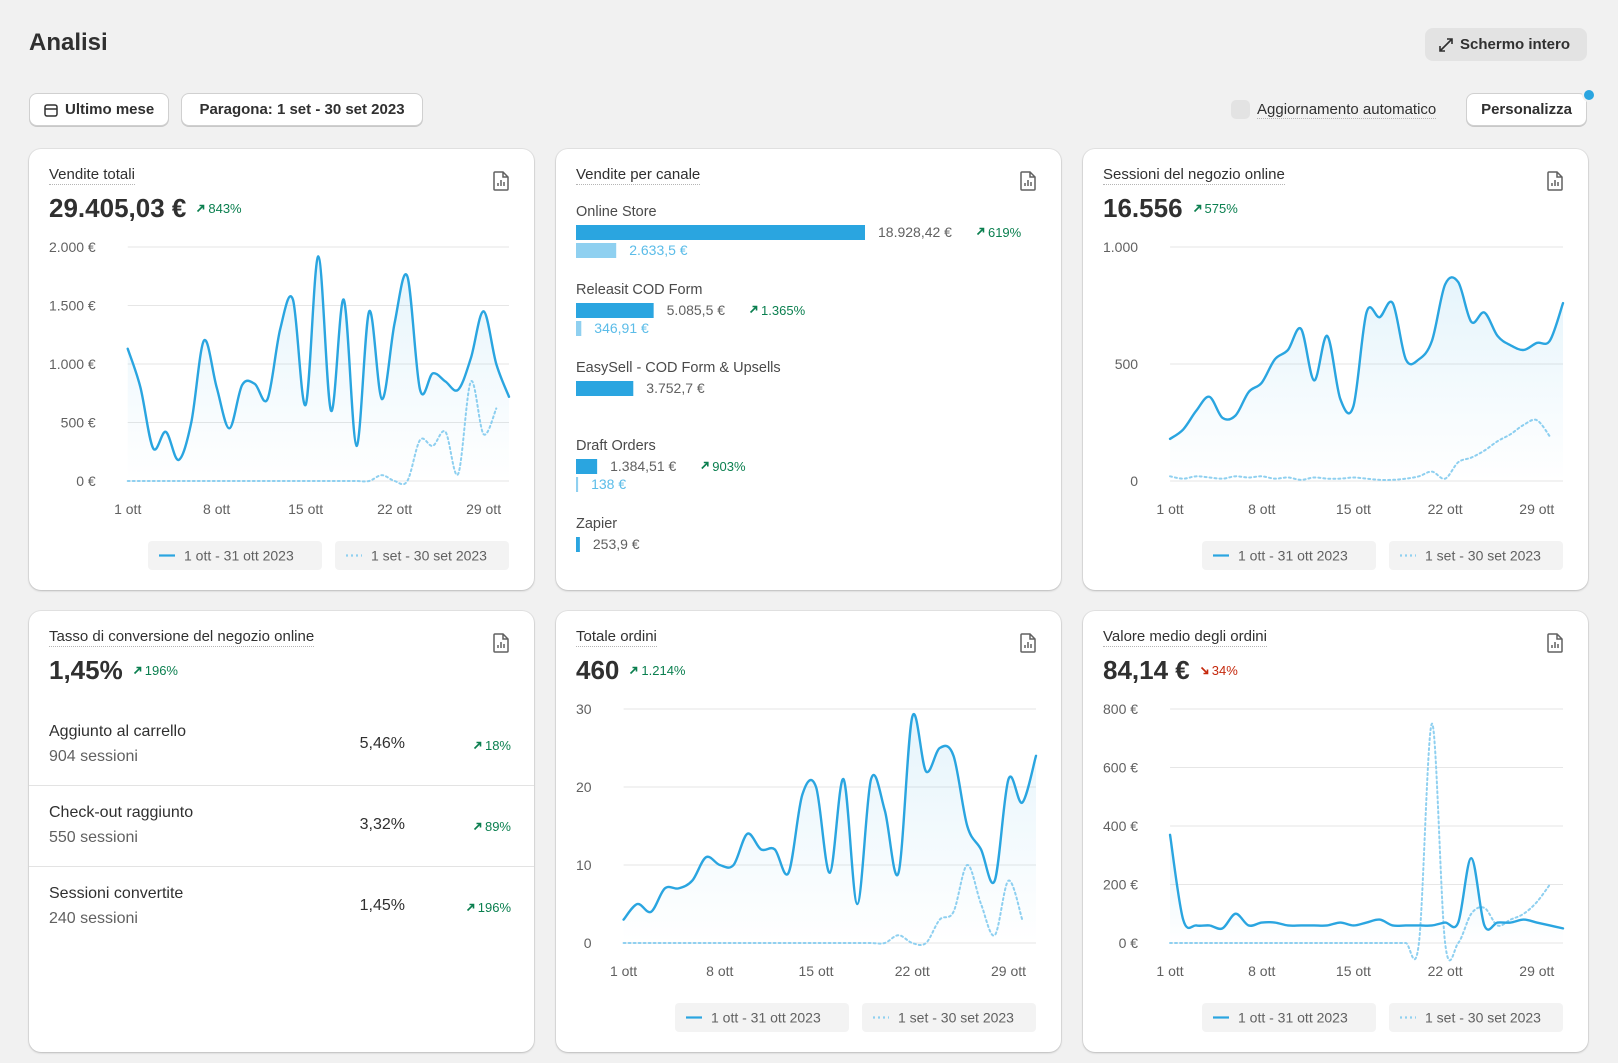  I want to click on value-label: 253,9 €, so click(616, 544).